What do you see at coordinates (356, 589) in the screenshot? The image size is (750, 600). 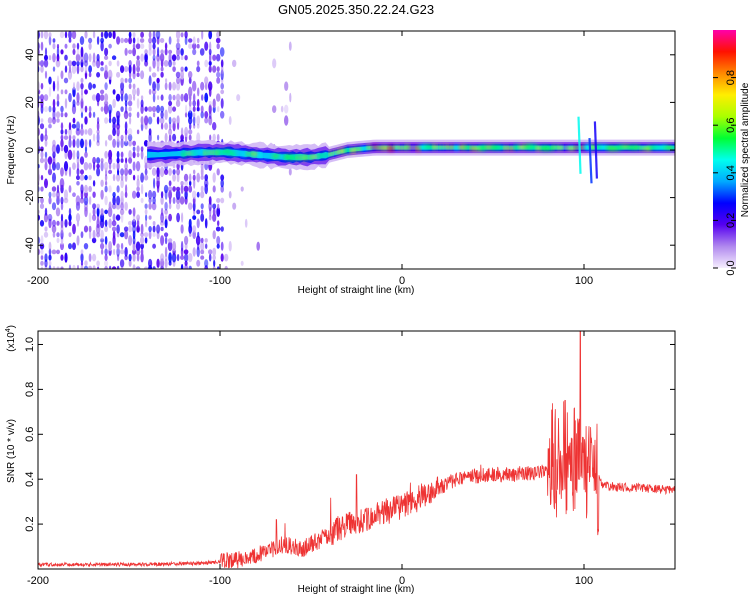 I see `snr-x-axis-title: Height of straight line (km)` at bounding box center [356, 589].